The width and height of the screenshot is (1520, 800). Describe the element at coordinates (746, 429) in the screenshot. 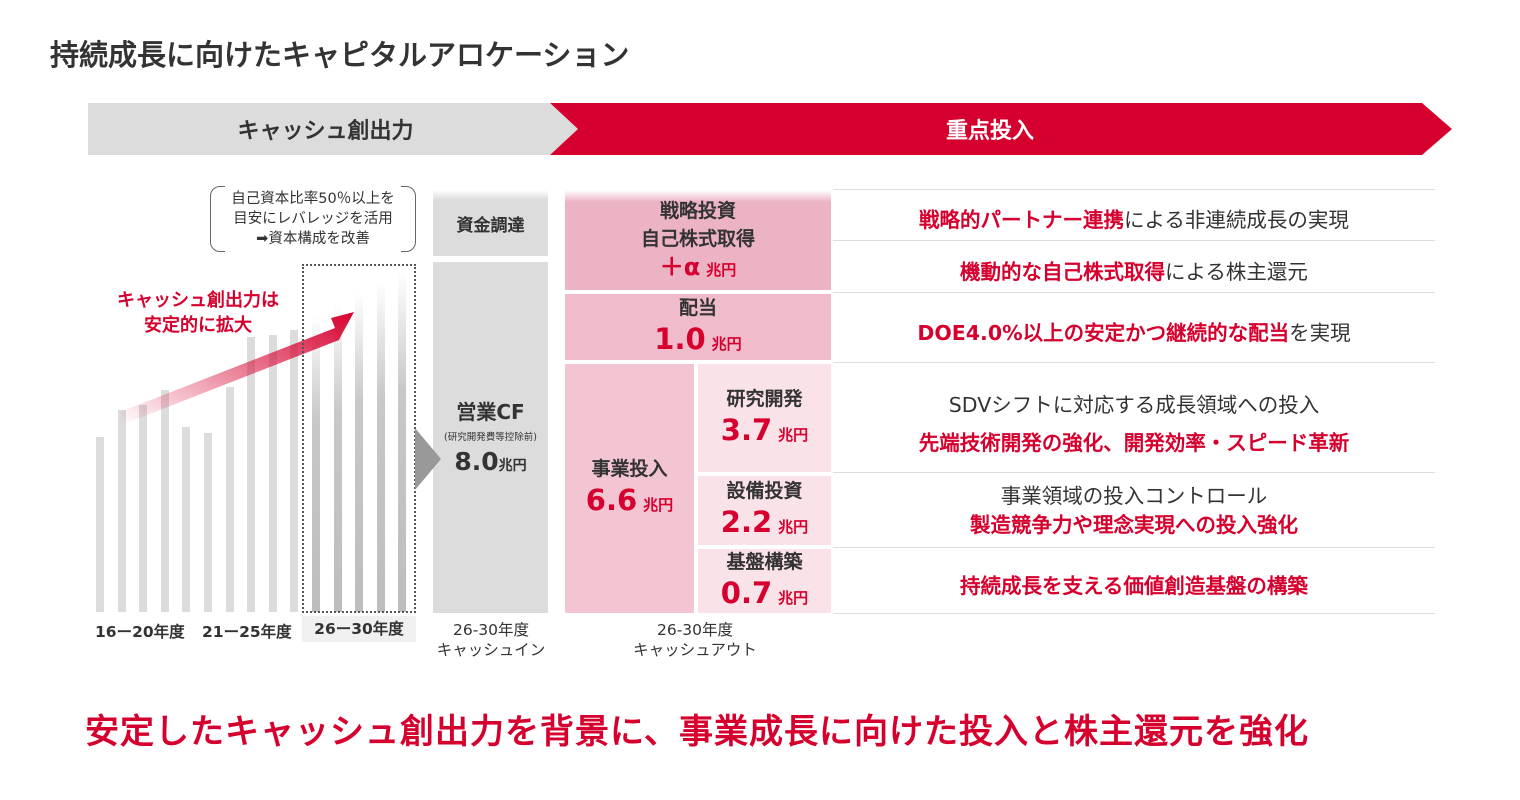

I see `box-value: 3.7` at that location.